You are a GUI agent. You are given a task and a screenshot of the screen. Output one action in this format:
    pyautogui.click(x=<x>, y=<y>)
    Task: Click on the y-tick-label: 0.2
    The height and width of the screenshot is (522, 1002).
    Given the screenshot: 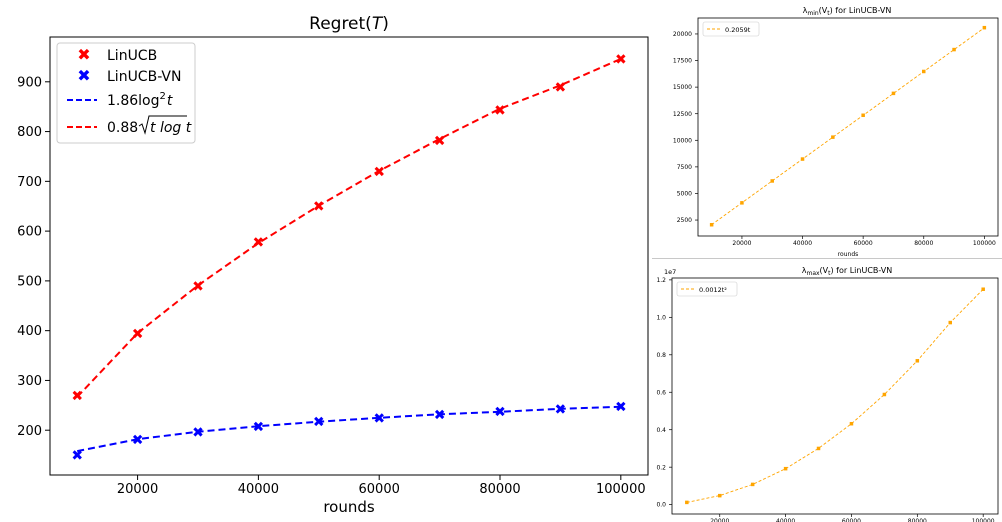 What is the action you would take?
    pyautogui.click(x=661, y=467)
    